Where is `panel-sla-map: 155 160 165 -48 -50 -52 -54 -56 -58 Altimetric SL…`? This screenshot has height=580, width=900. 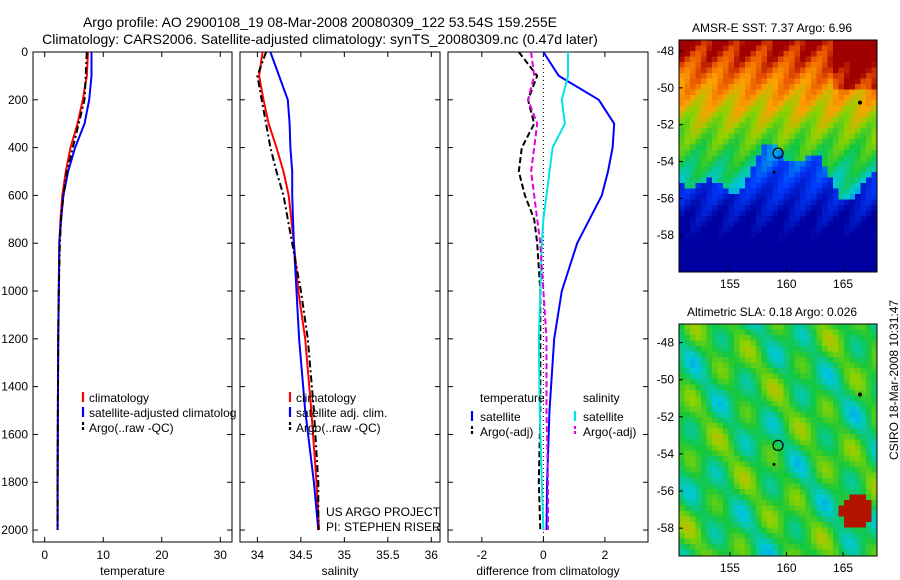
panel-sla-map: 155 160 165 -48 -50 -52 -54 -56 -58 Altimetric SL… is located at coordinates (767, 440).